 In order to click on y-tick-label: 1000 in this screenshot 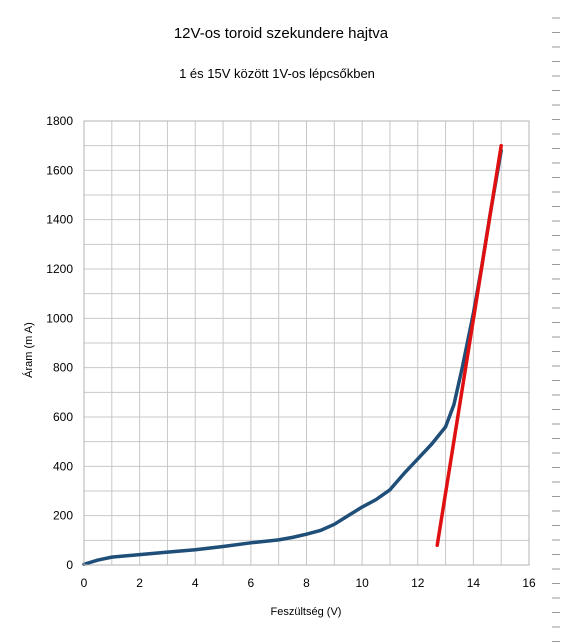, I will do `click(59, 318)`.